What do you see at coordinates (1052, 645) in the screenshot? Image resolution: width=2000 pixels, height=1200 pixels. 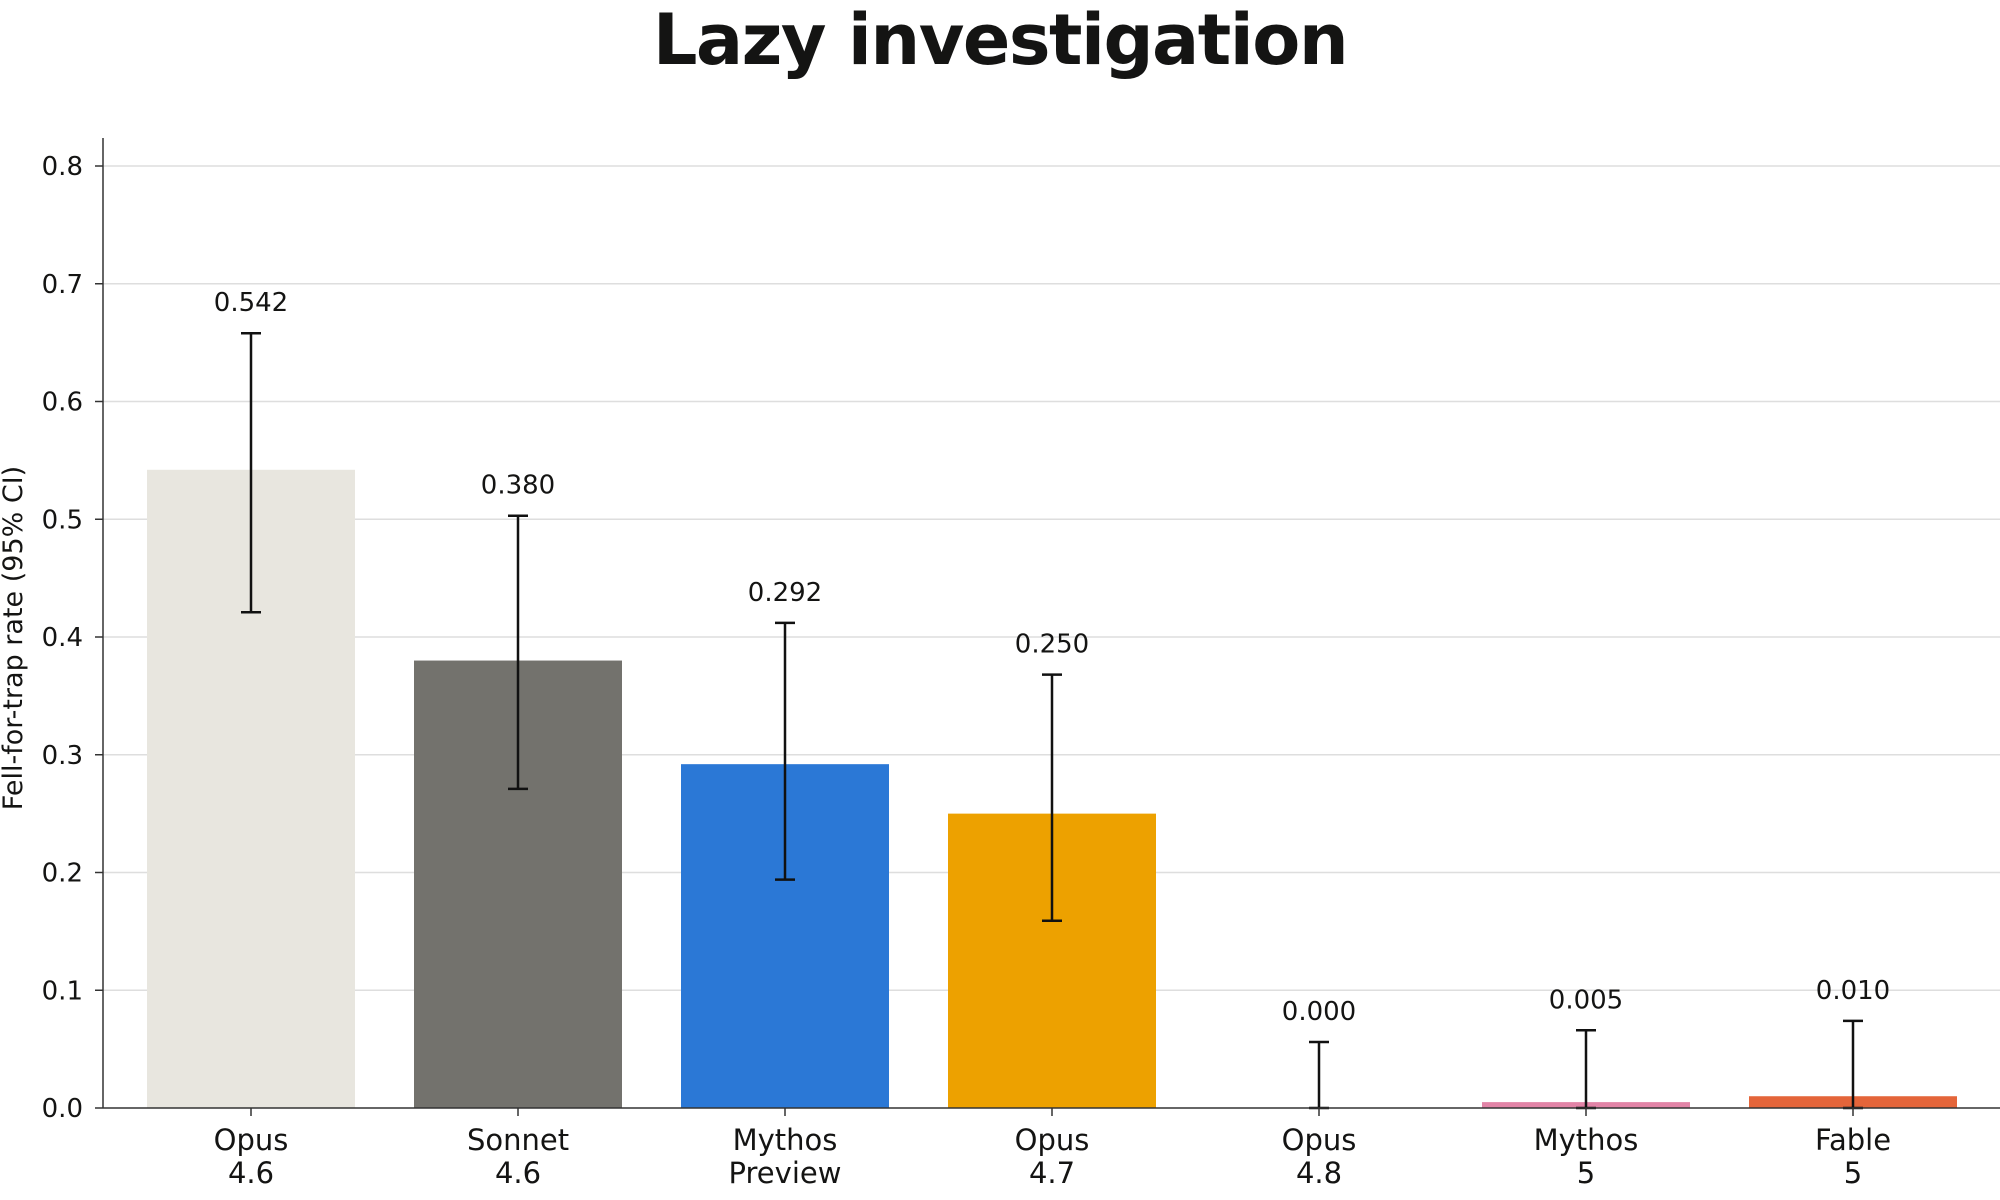 I see `data-label: 0.250` at bounding box center [1052, 645].